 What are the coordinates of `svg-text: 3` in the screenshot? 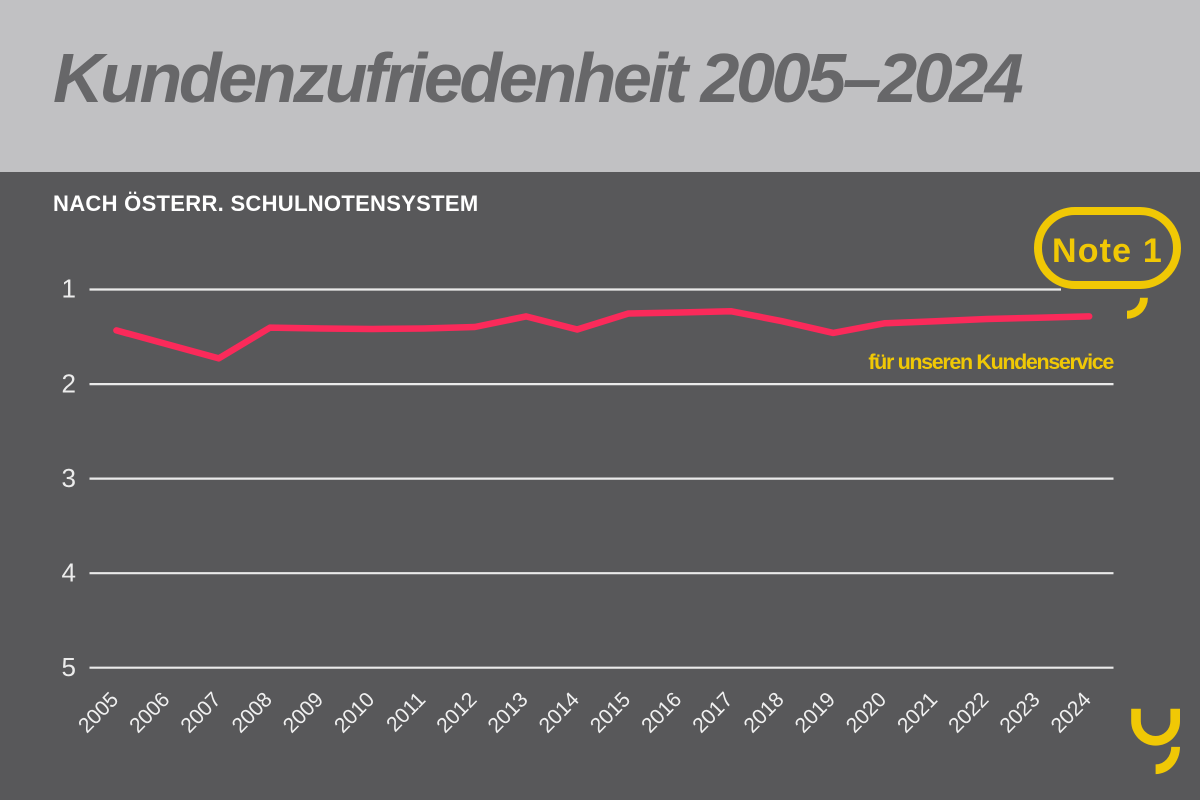 It's located at (69, 478).